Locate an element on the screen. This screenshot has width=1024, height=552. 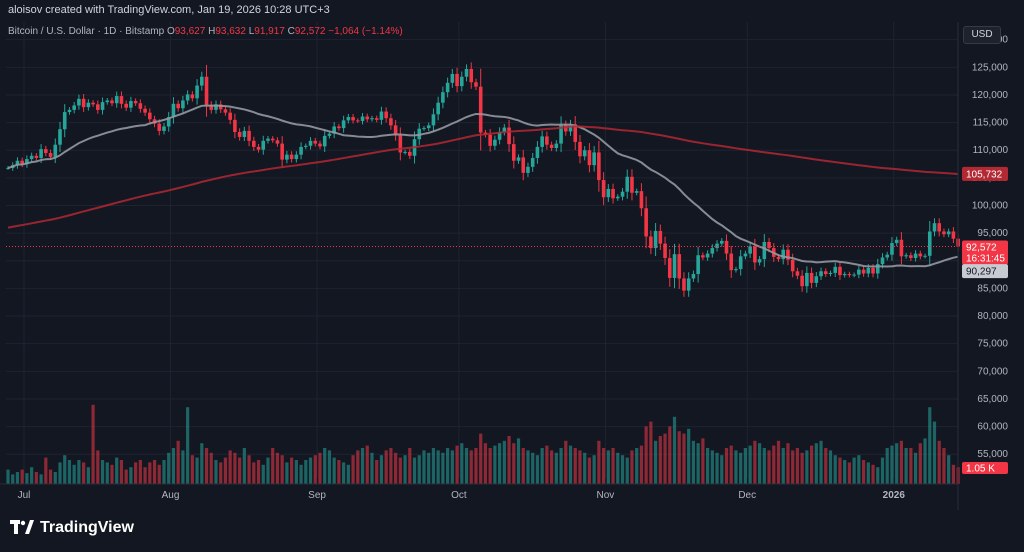
price-tick-label: 95,000 is located at coordinates (992, 233).